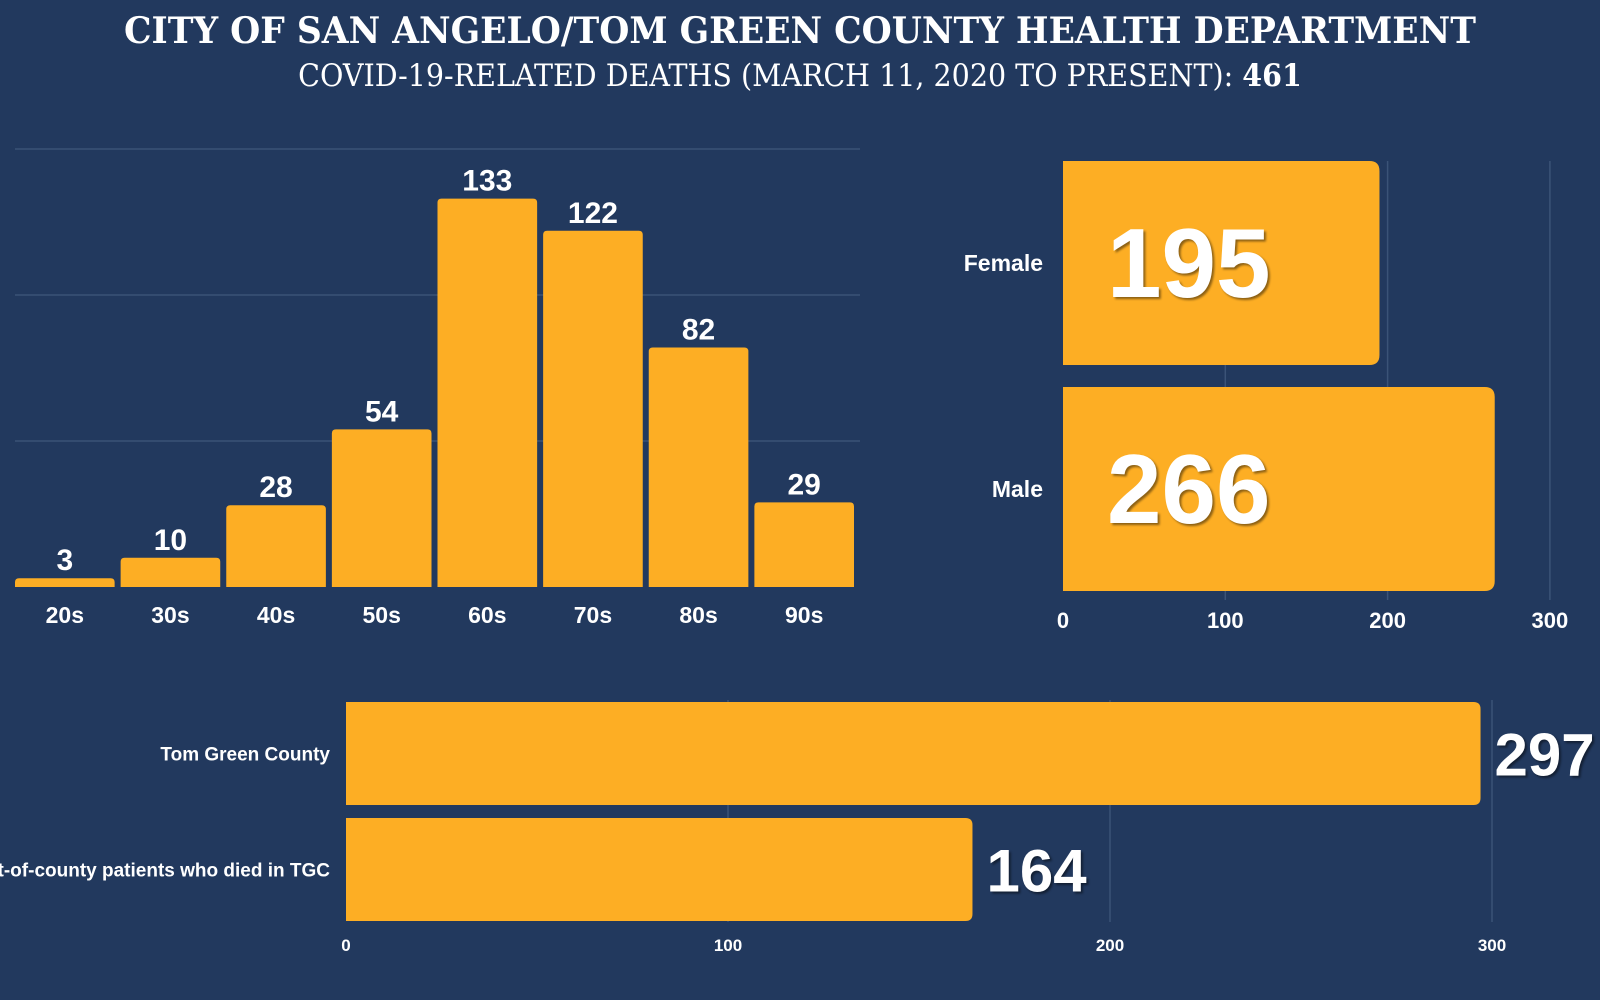 The height and width of the screenshot is (1000, 1600). I want to click on age-value-label: 122, so click(593, 213).